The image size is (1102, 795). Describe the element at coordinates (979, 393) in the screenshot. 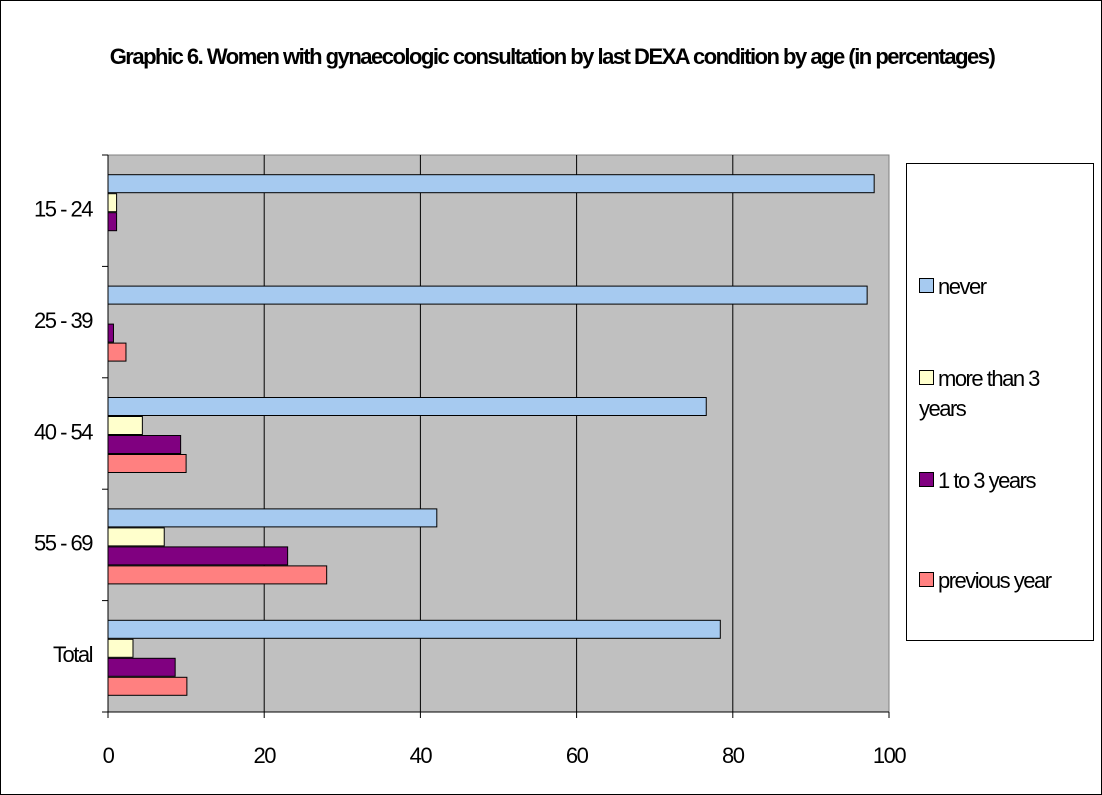

I see `legend-label: more than 3 years` at that location.